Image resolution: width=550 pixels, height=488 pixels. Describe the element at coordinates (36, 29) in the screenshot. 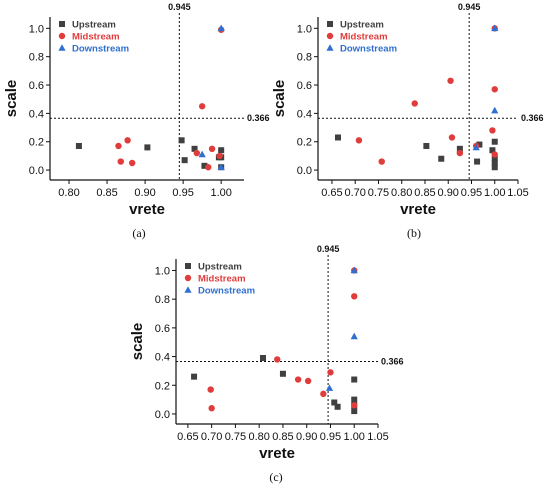

I see `y-tick-label: 1.0` at that location.